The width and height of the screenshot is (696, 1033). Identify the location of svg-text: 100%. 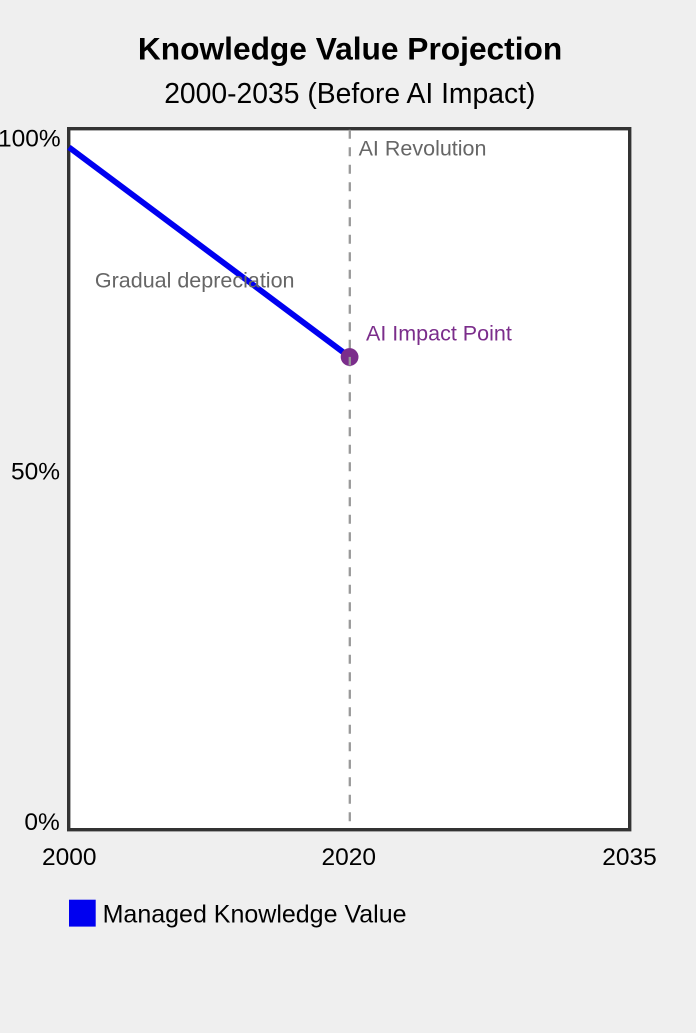
(30, 139).